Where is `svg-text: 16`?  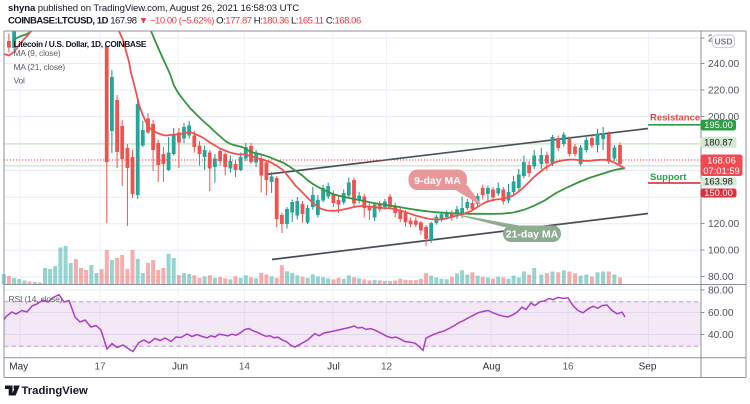 svg-text: 16 is located at coordinates (568, 367).